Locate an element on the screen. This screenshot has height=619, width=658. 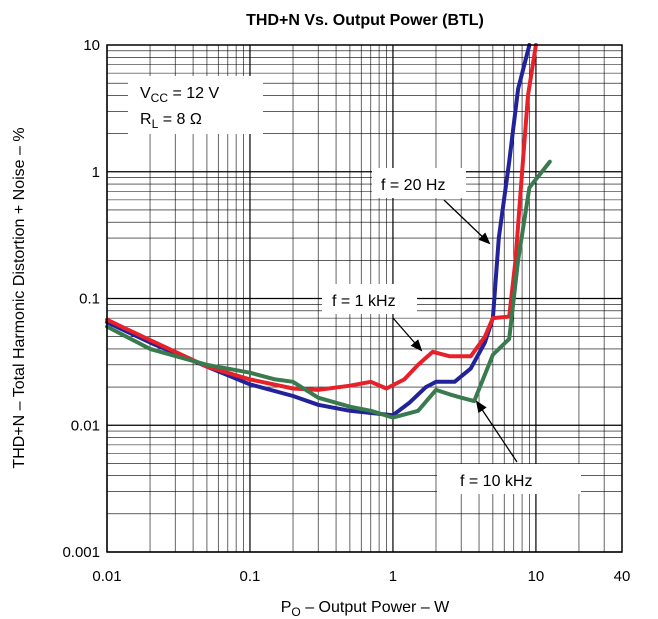
y-tick-label: 1 is located at coordinates (96, 172).